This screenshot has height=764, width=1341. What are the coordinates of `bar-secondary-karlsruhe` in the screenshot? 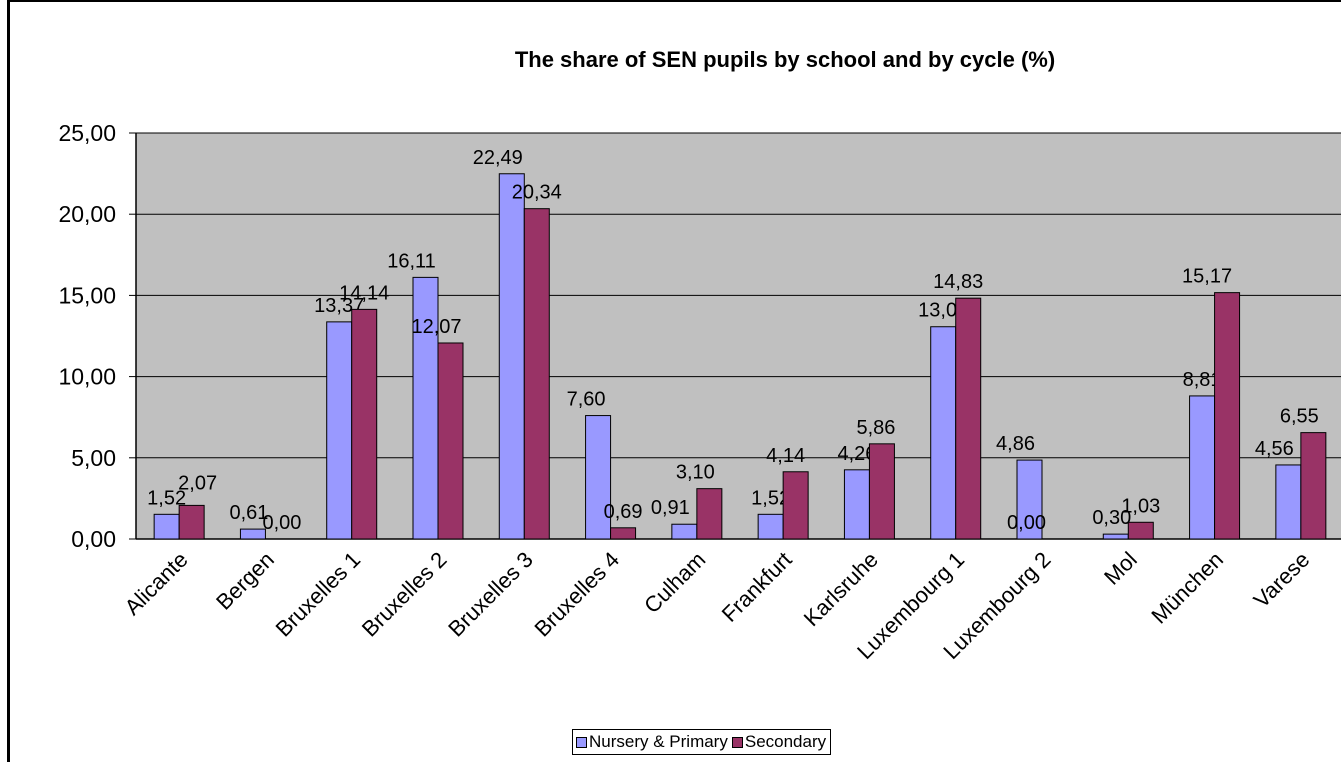 It's located at (881, 491).